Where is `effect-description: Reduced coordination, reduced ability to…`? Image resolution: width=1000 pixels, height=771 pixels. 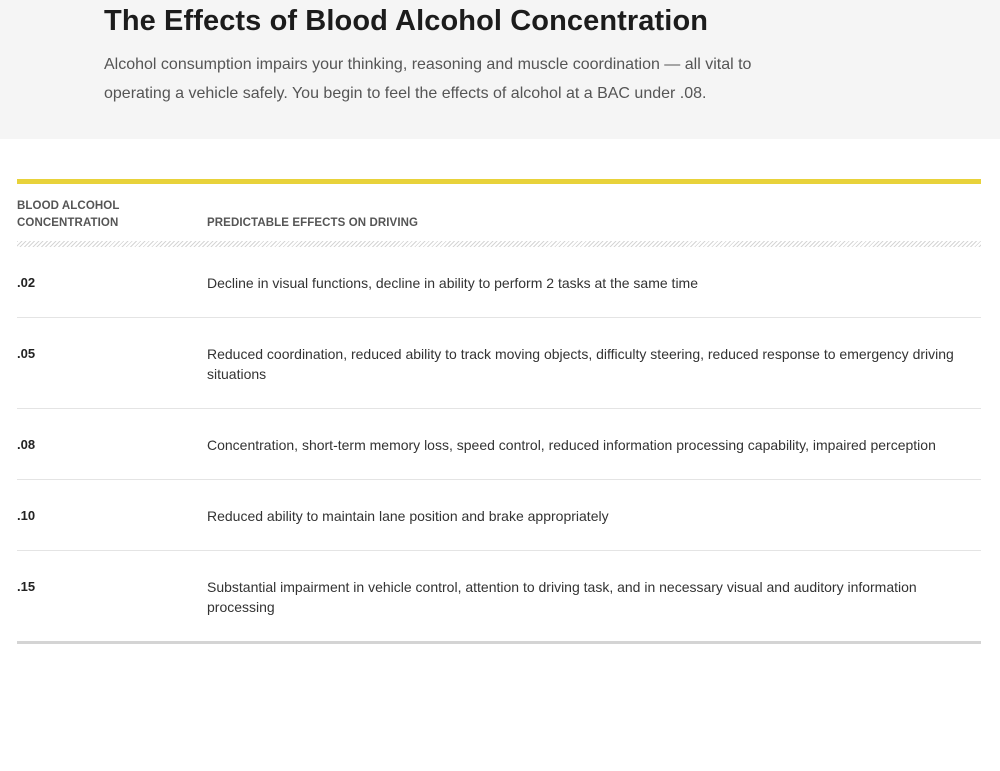
effect-description: Reduced coordination, reduced ability to… is located at coordinates (580, 364).